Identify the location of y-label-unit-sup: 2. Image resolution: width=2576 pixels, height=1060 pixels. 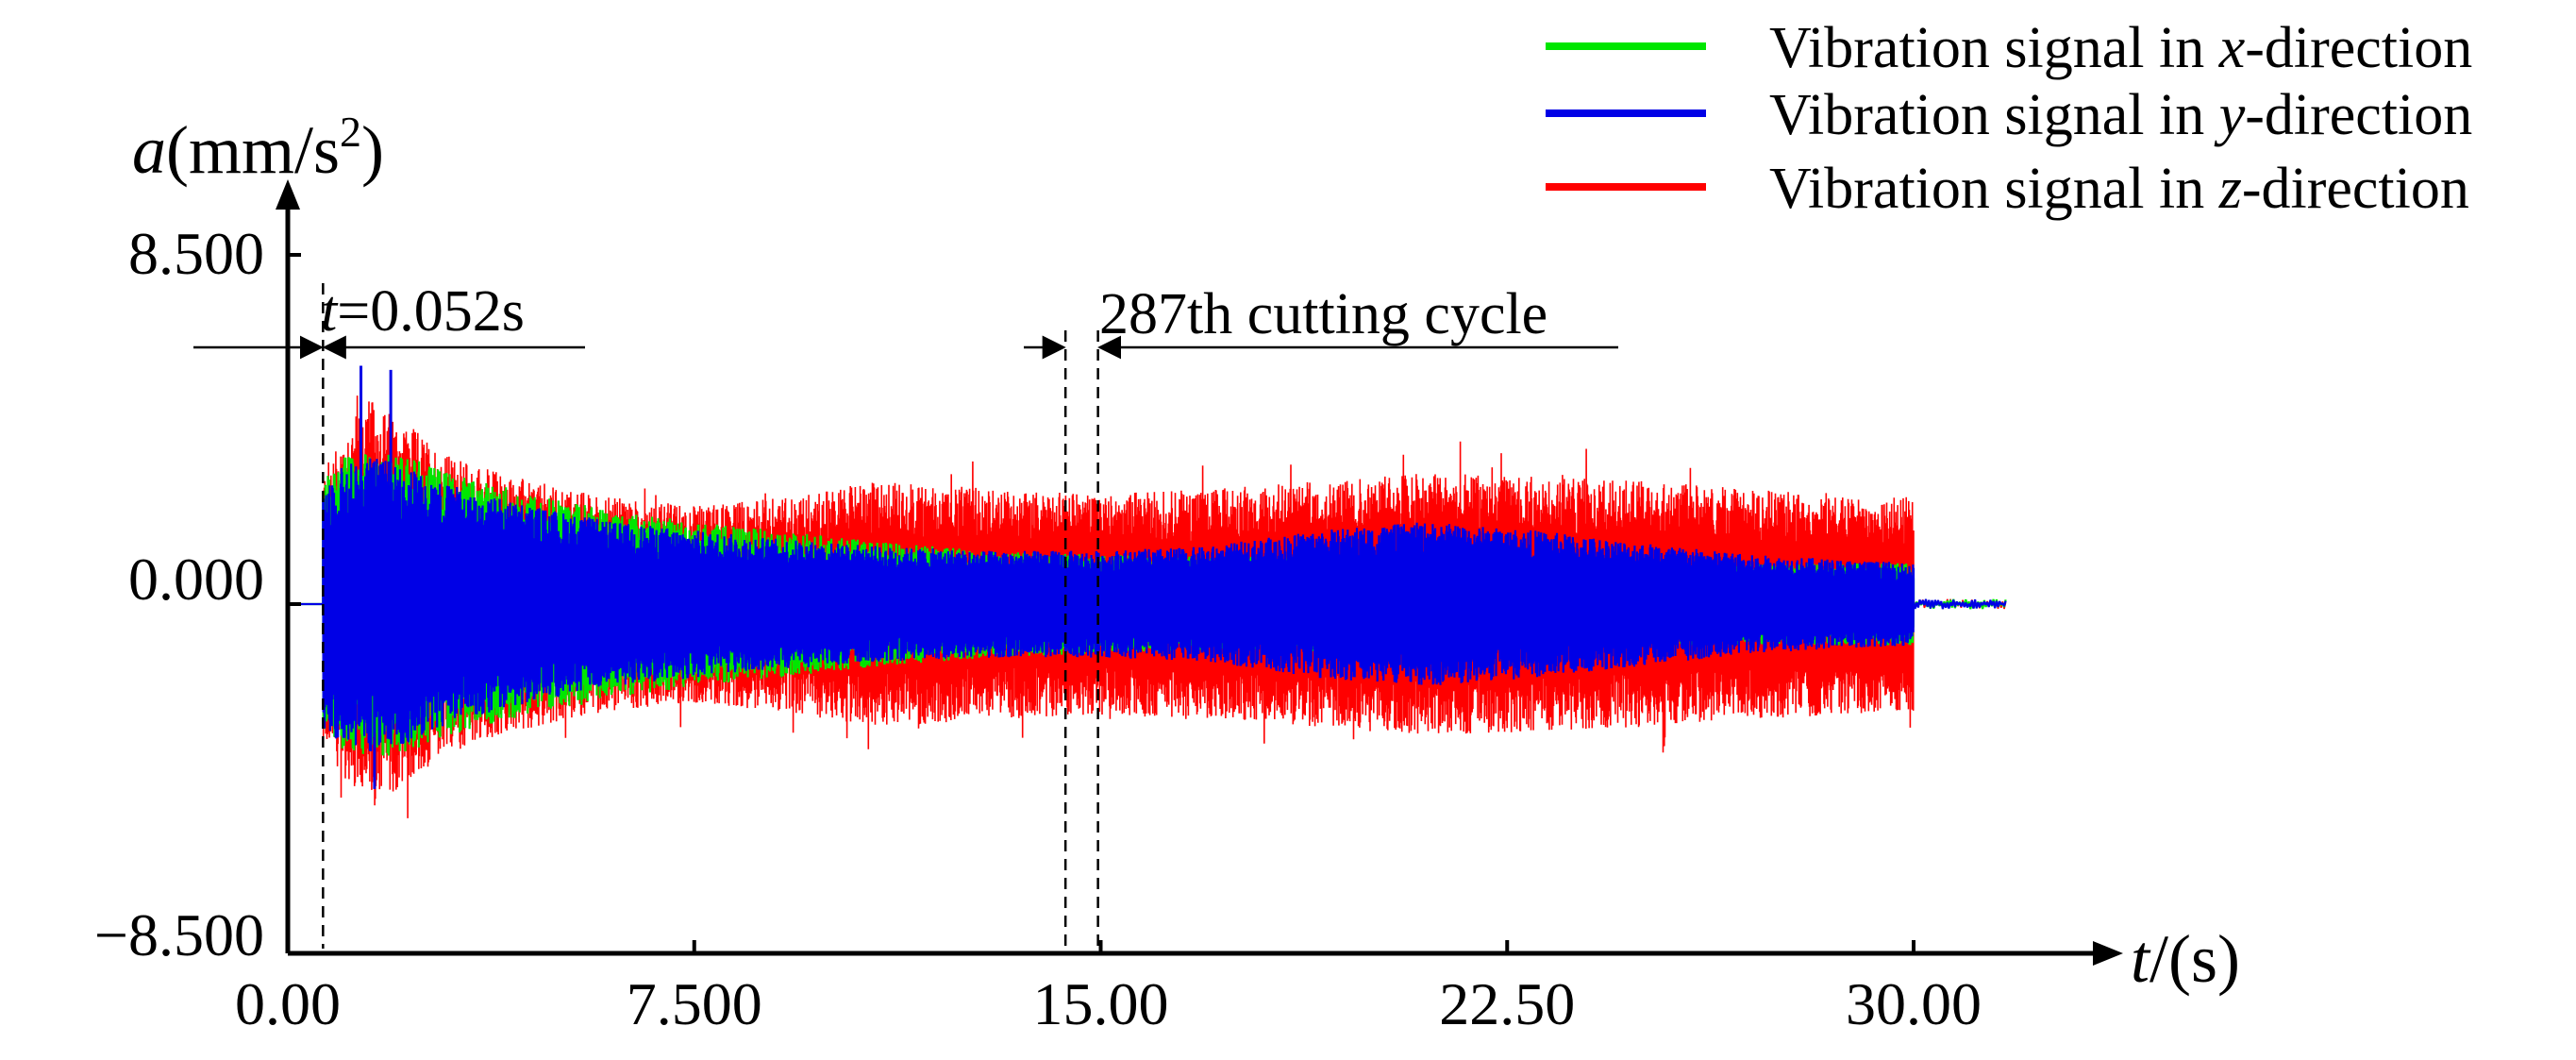
(350, 132).